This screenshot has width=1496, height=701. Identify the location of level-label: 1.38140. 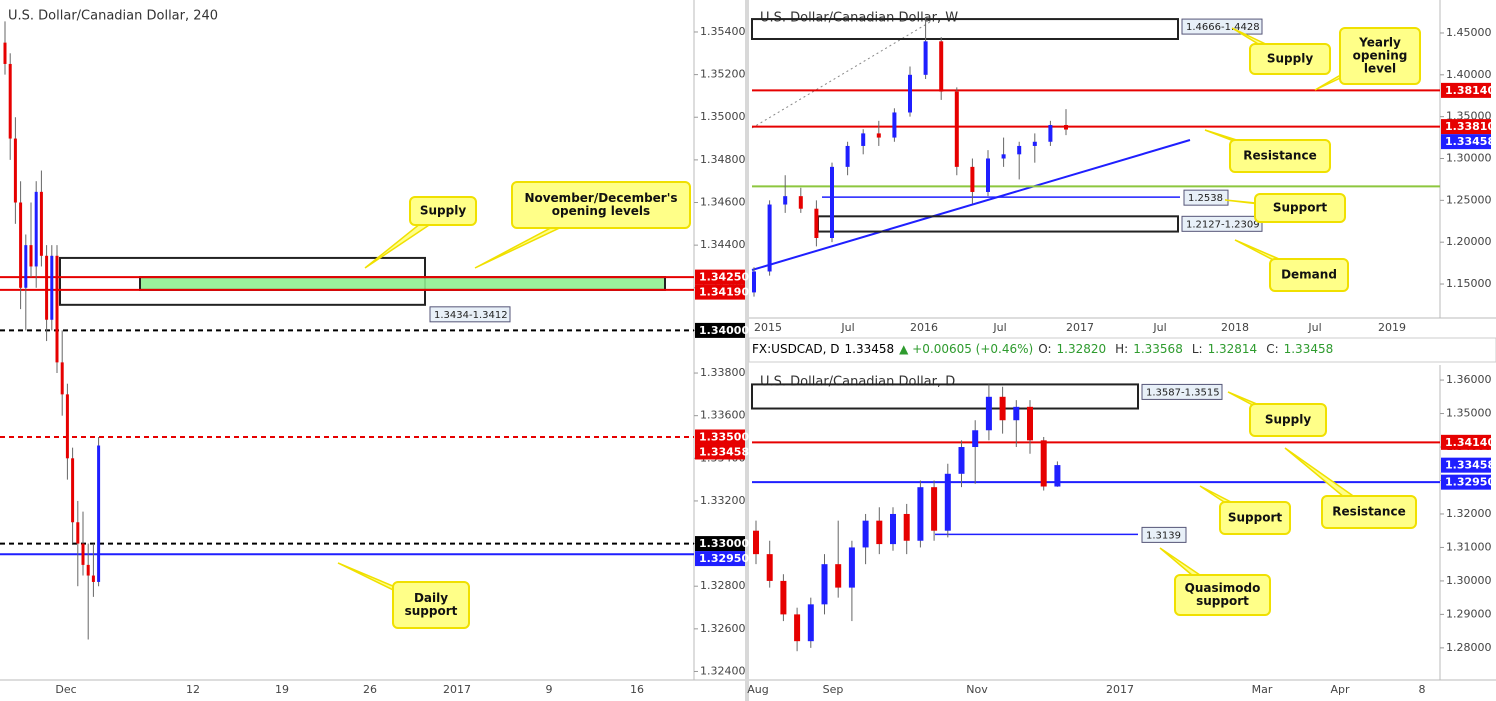
(1470, 90).